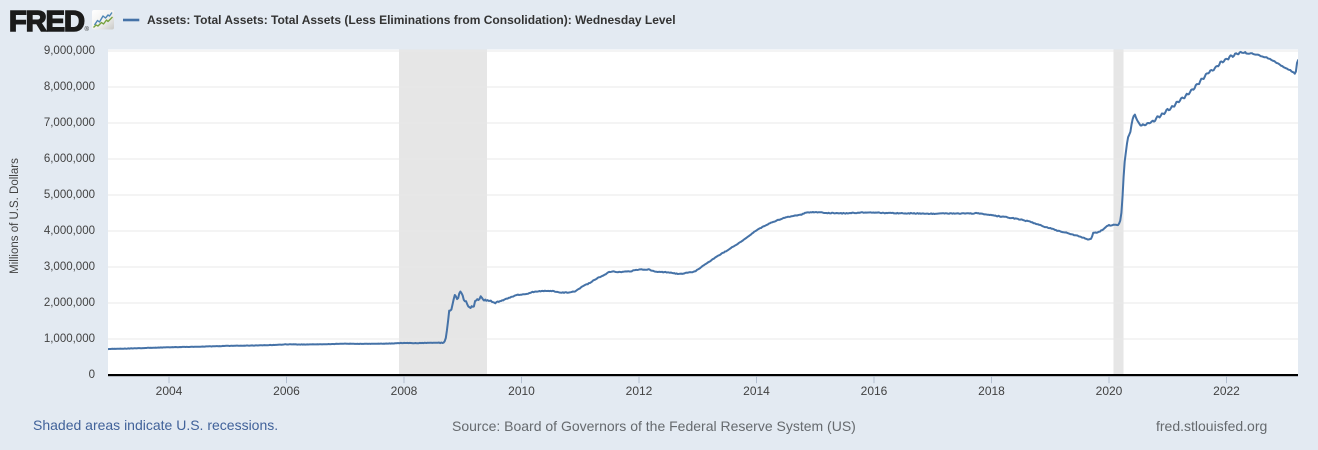 Image resolution: width=1318 pixels, height=450 pixels. What do you see at coordinates (15, 216) in the screenshot?
I see `svg-text: Millions of U.S. Dollars` at bounding box center [15, 216].